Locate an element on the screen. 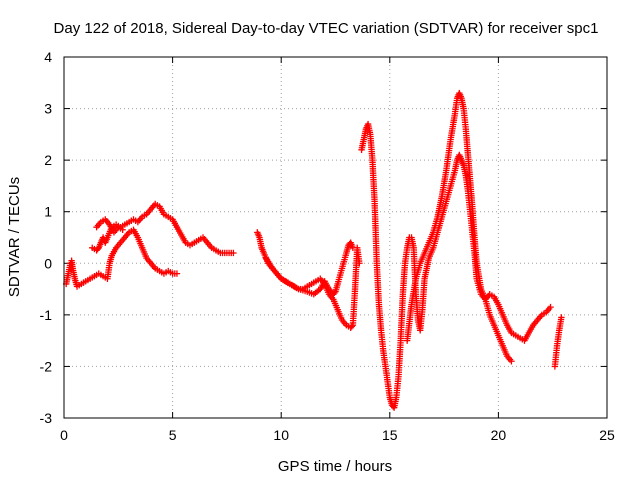  y-tick-label: -1 is located at coordinates (46, 315).